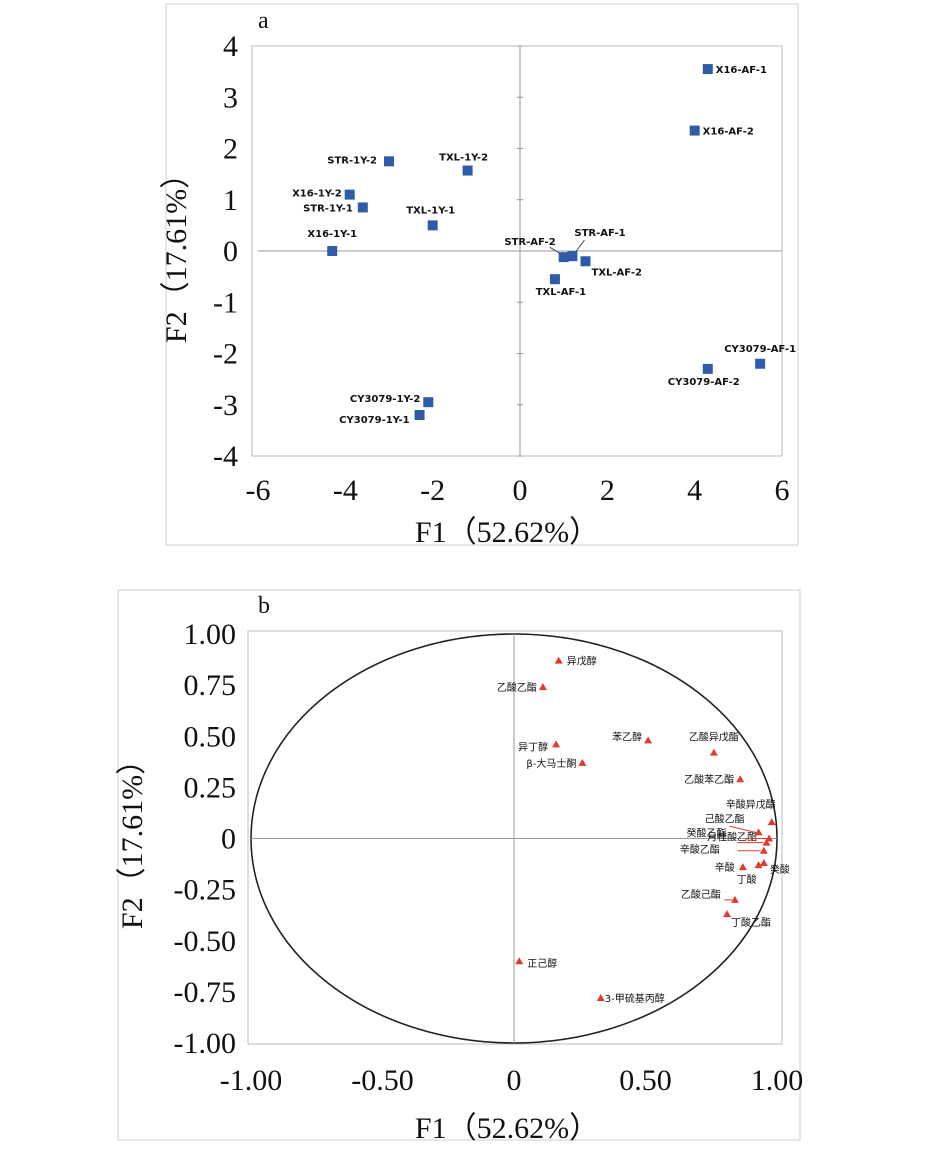  Describe the element at coordinates (382, 1080) in the screenshot. I see `x-tick-label-b: -0.50` at that location.